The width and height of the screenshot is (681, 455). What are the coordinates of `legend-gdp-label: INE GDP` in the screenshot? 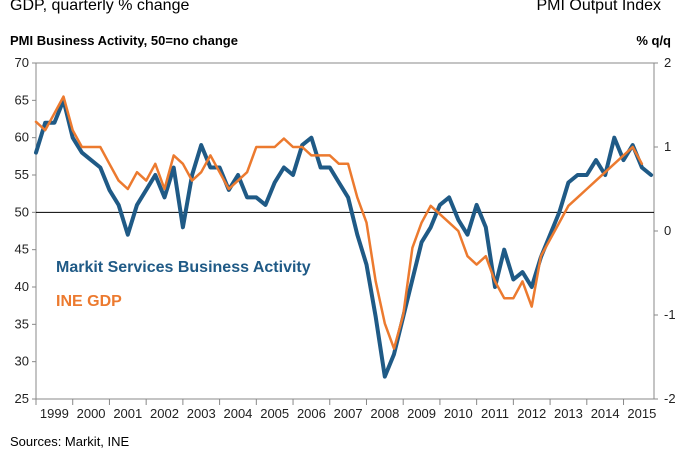 It's located at (89, 301).